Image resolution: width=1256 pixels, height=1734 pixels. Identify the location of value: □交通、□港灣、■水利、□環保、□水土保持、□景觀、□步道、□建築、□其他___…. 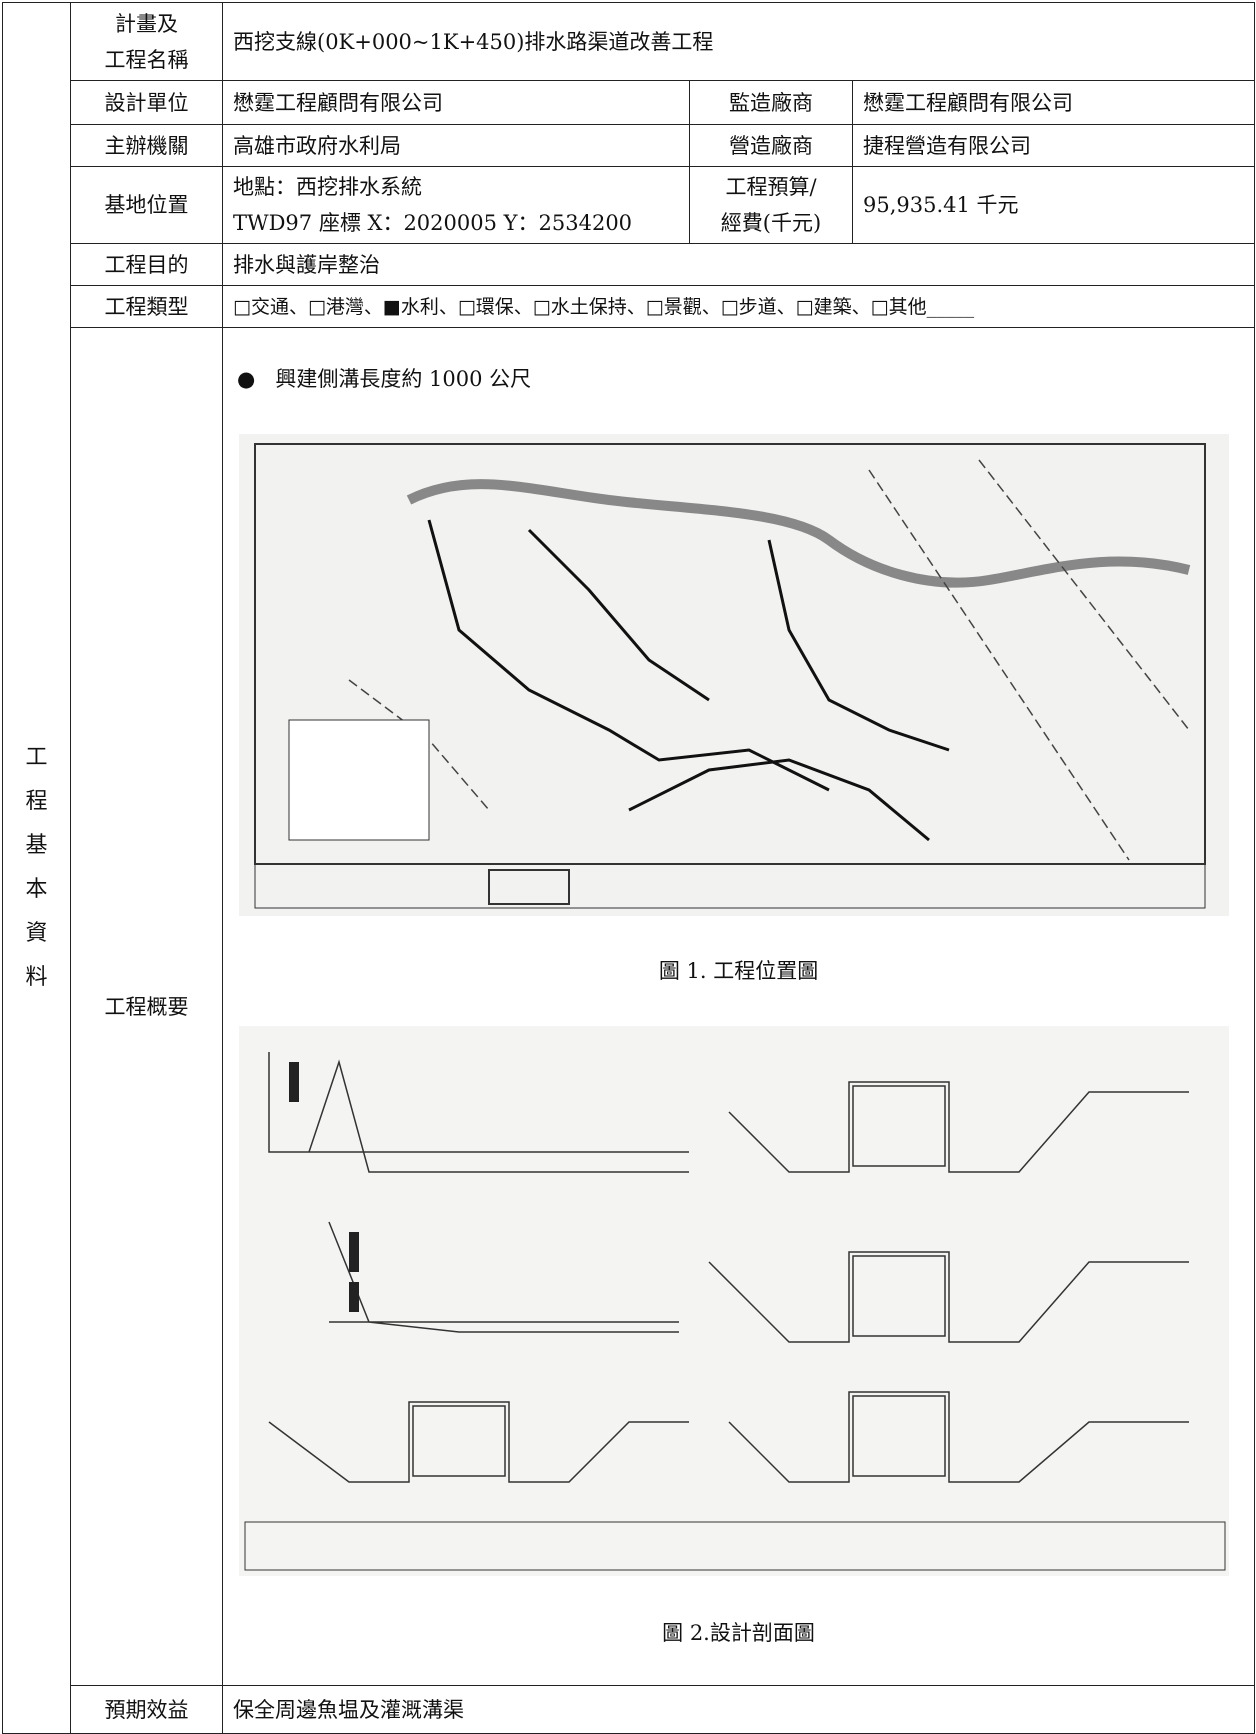
(738, 306).